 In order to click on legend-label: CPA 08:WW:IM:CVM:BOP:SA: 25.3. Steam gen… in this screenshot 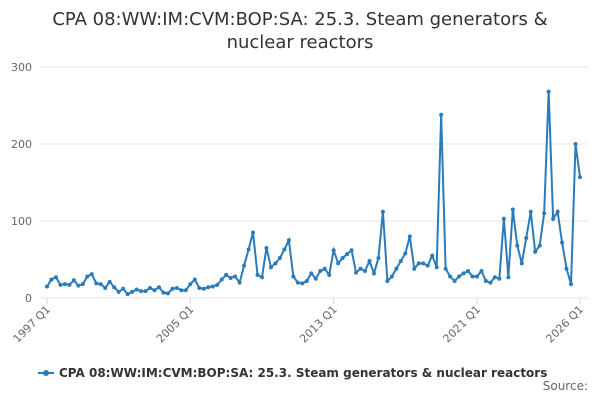, I will do `click(303, 373)`.